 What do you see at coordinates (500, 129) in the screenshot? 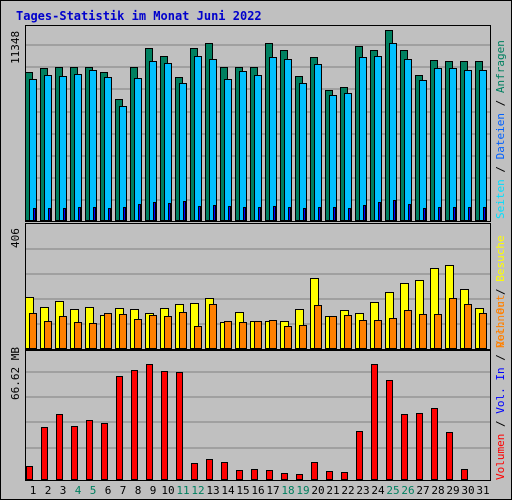
I see `legend-hits: Seiten / Dateien / Anfragen` at bounding box center [500, 129].